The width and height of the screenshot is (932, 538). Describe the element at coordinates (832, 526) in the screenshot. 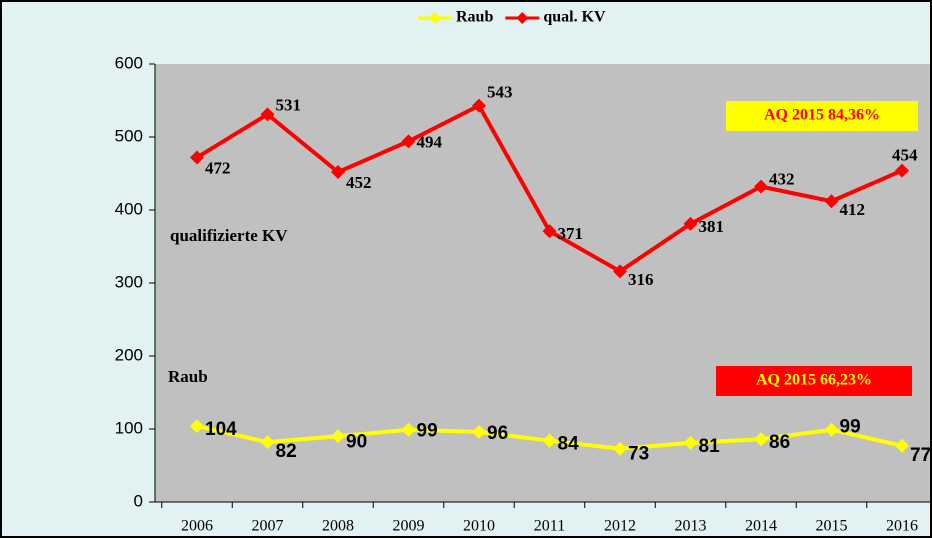

I see `x-tick-label: 2015` at that location.